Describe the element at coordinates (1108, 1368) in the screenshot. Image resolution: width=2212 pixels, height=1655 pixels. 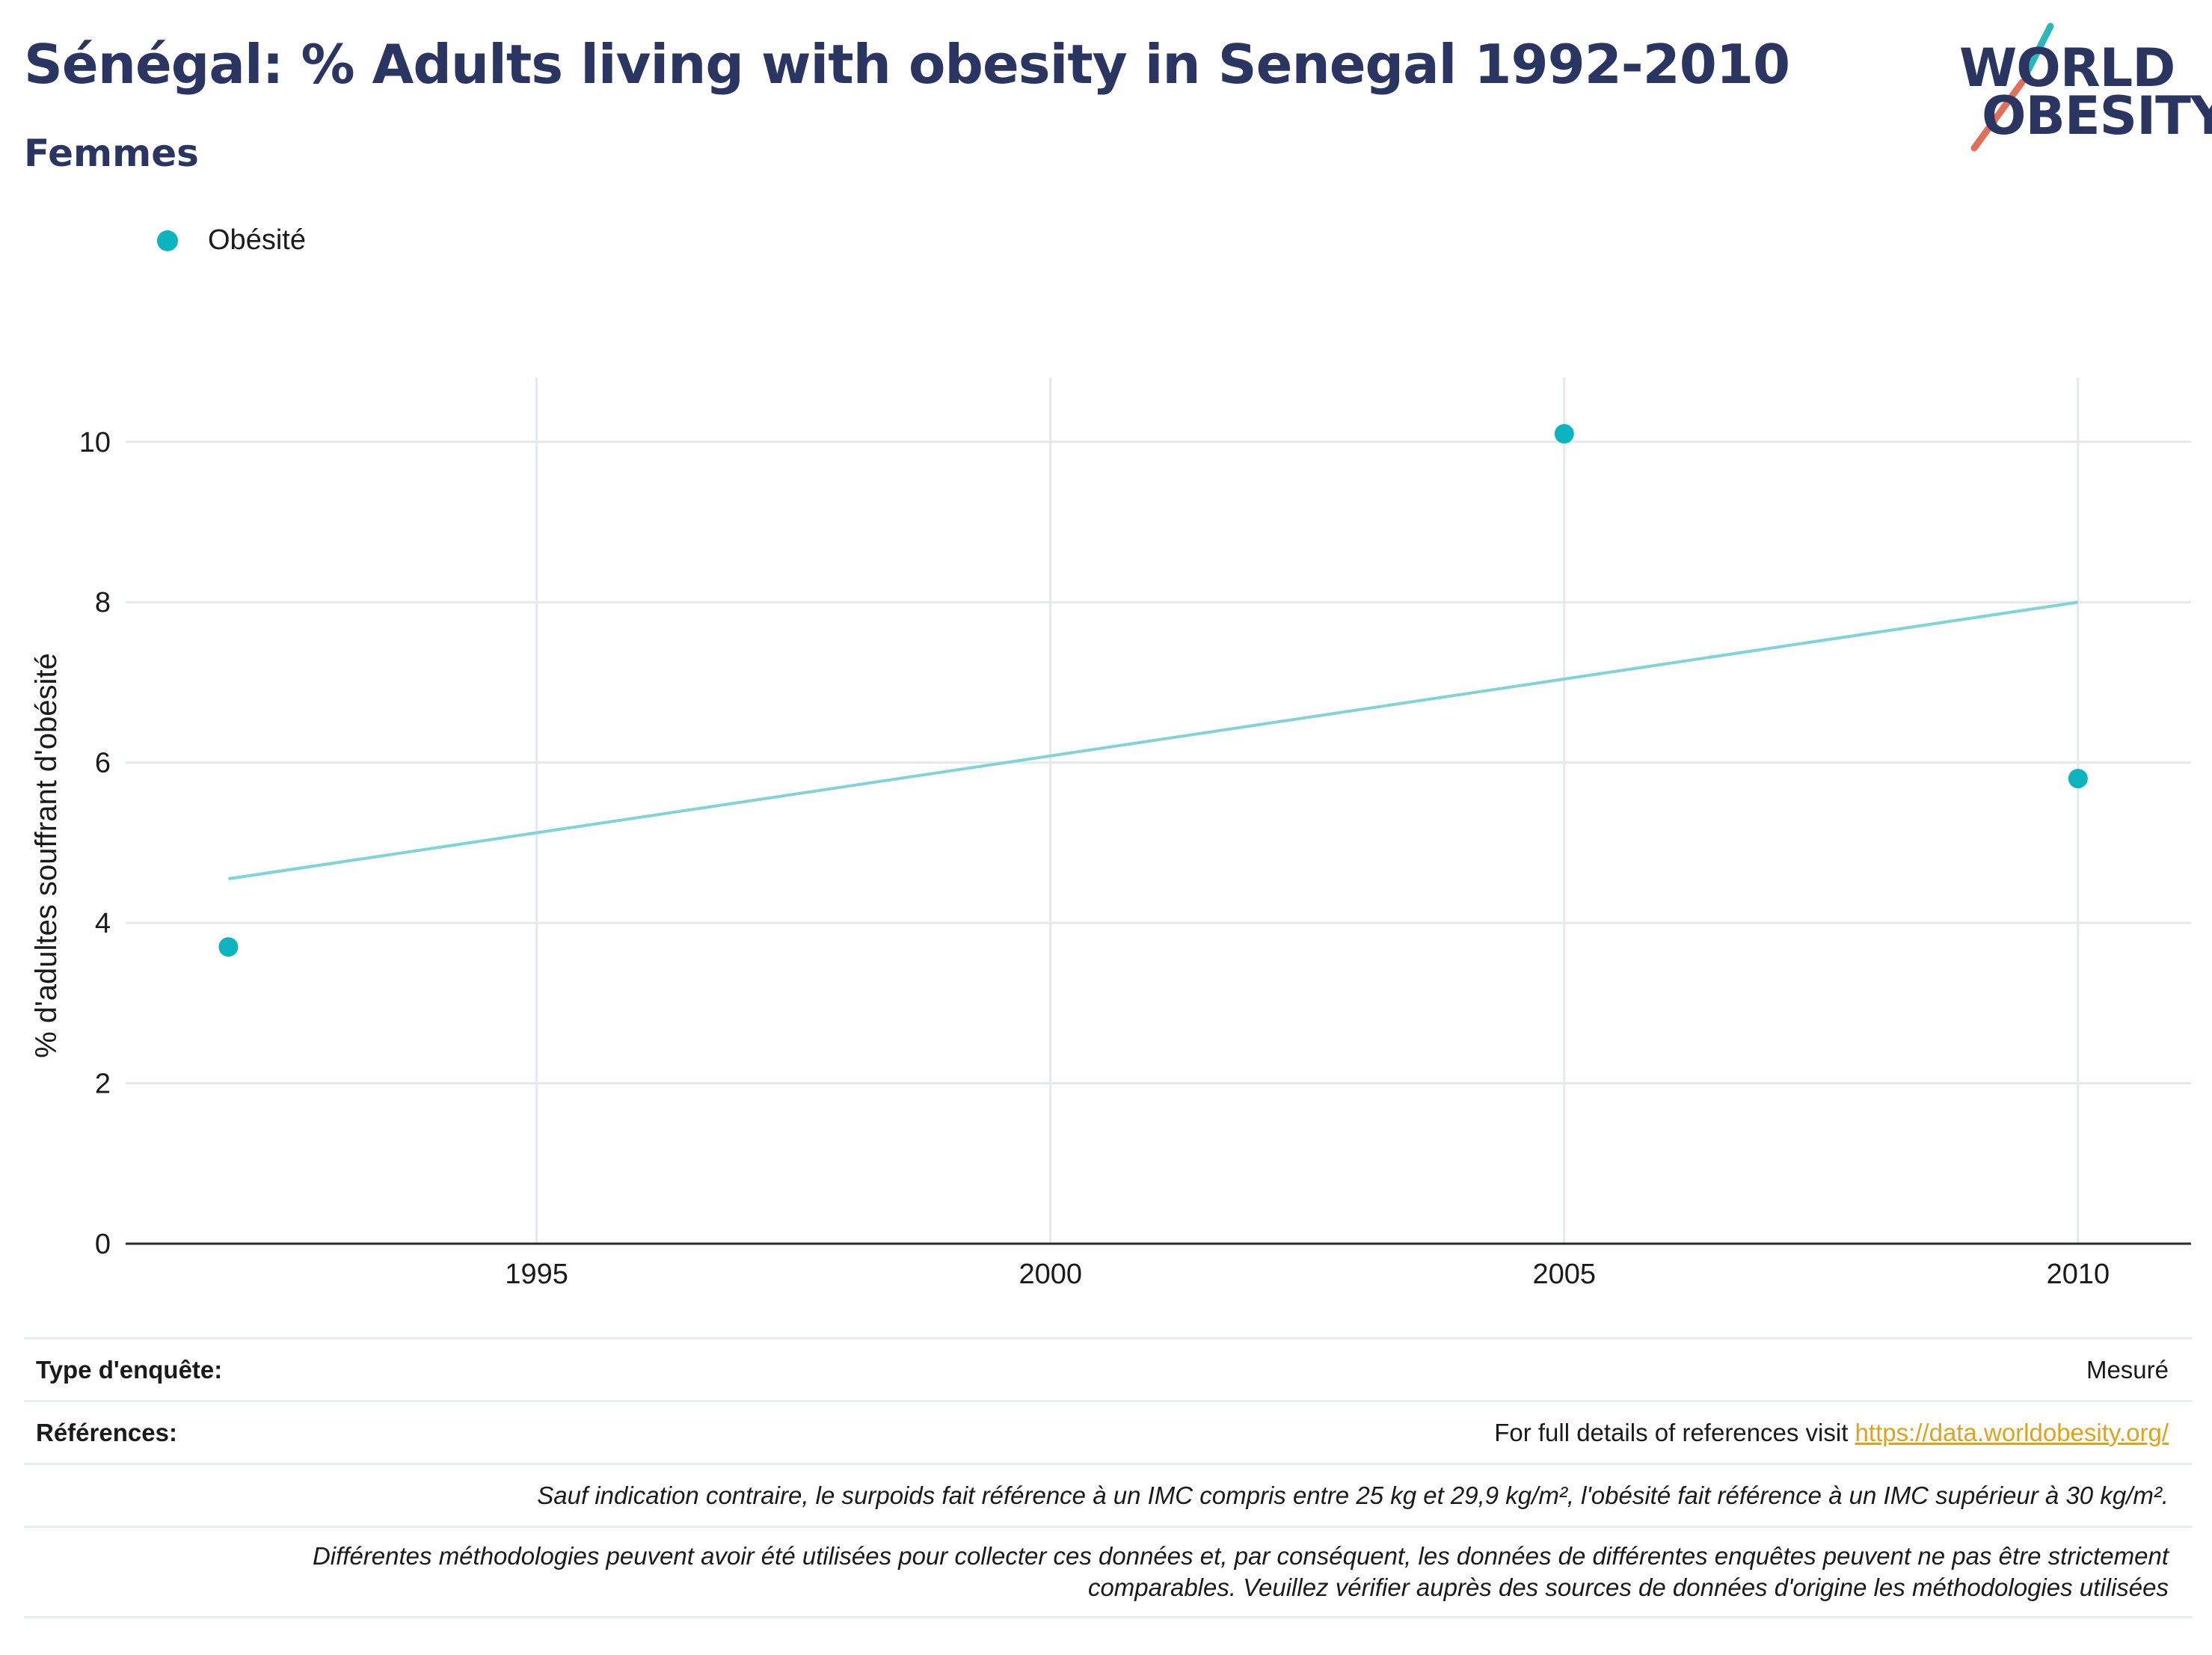
I see `survey-type-row: Type d'enquête: Mesuré` at that location.